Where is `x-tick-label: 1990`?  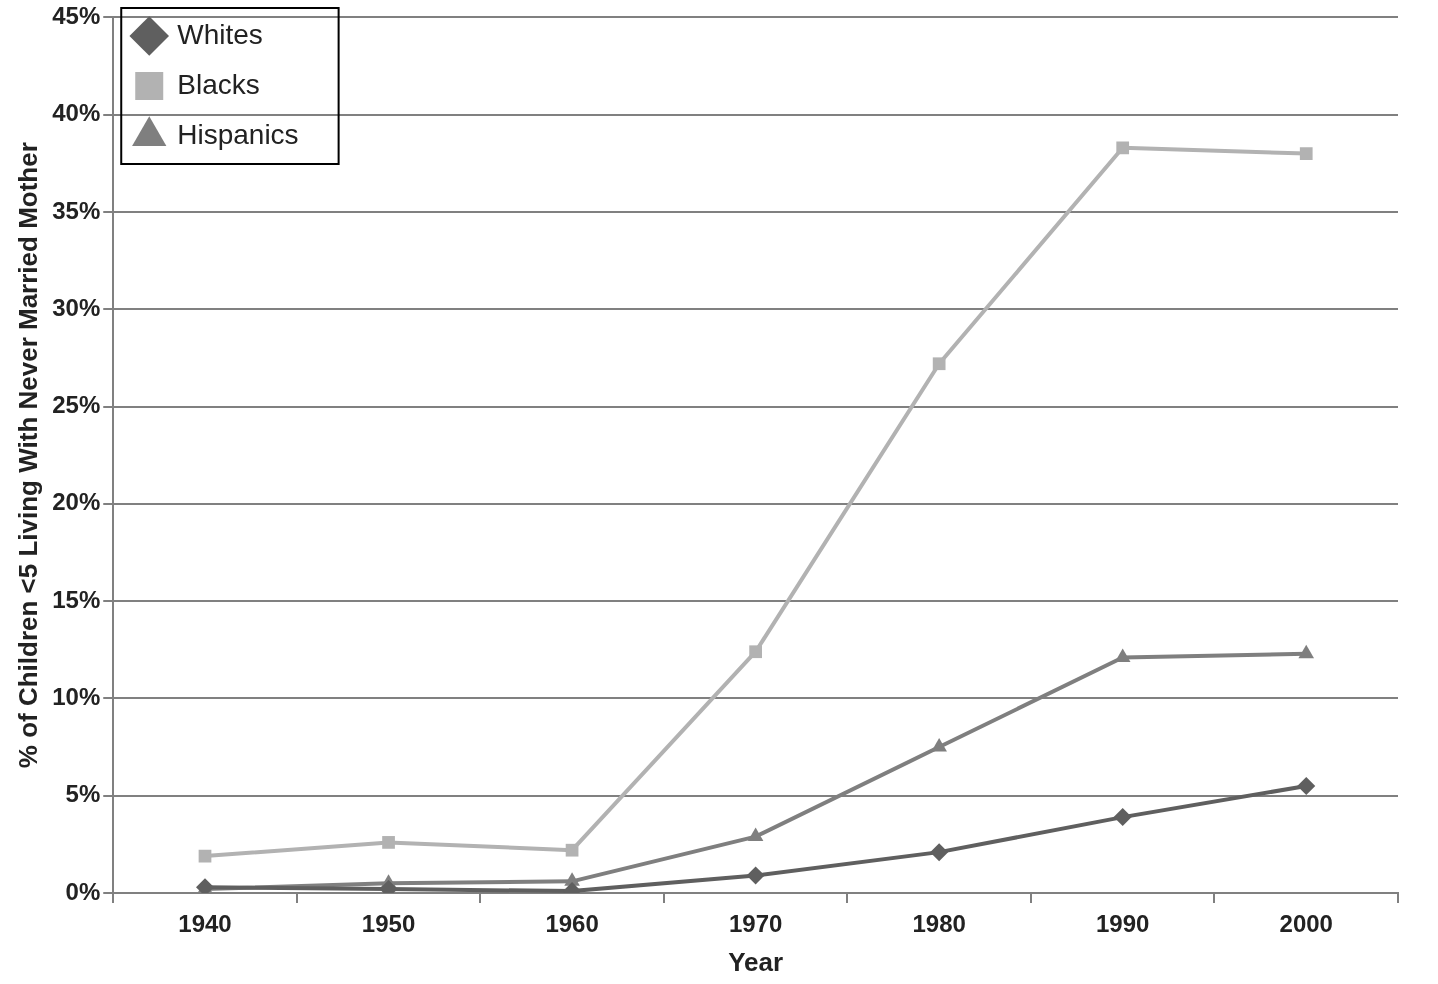 x-tick-label: 1990 is located at coordinates (1123, 924).